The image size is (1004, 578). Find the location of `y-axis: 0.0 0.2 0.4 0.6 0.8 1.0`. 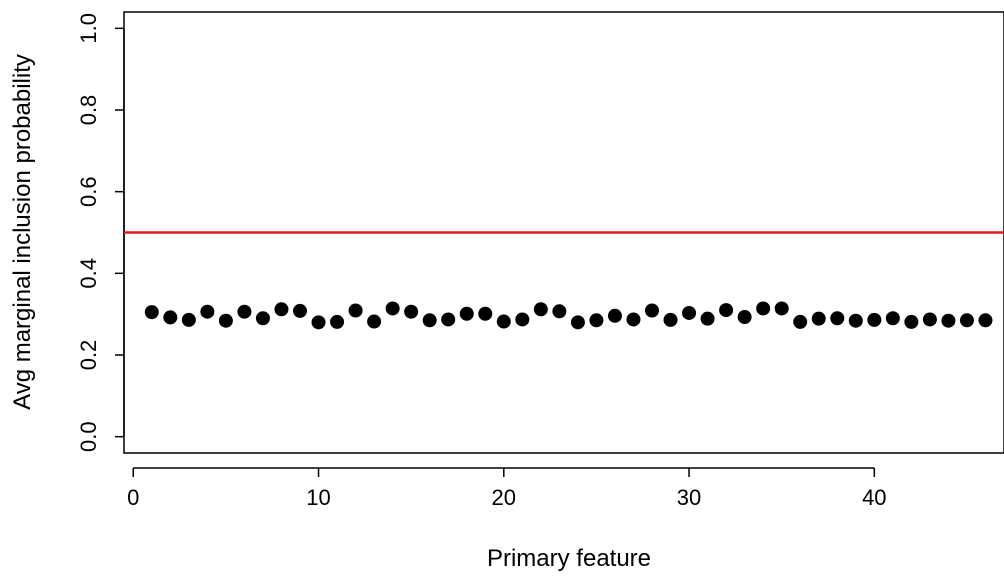

y-axis: 0.0 0.2 0.4 0.6 0.8 1.0 is located at coordinates (100, 232).